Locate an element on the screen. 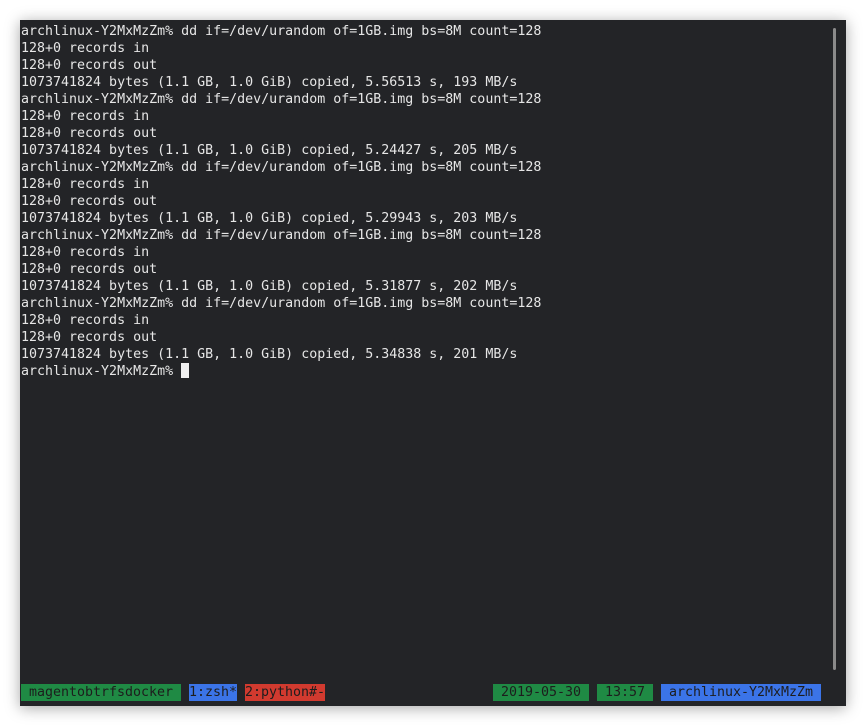 This screenshot has height=726, width=866. session-name: magentobtrfsdocker is located at coordinates (101, 692).